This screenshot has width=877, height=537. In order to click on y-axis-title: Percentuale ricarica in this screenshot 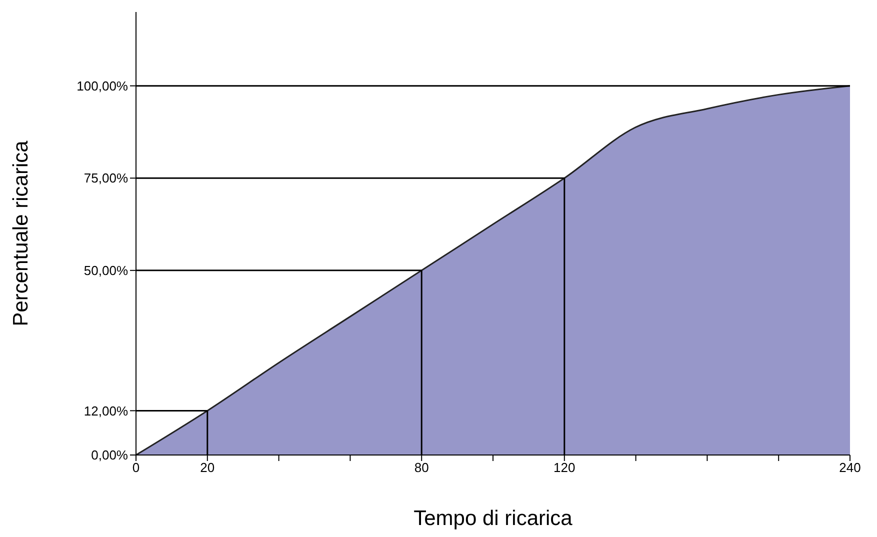, I will do `click(20, 233)`.